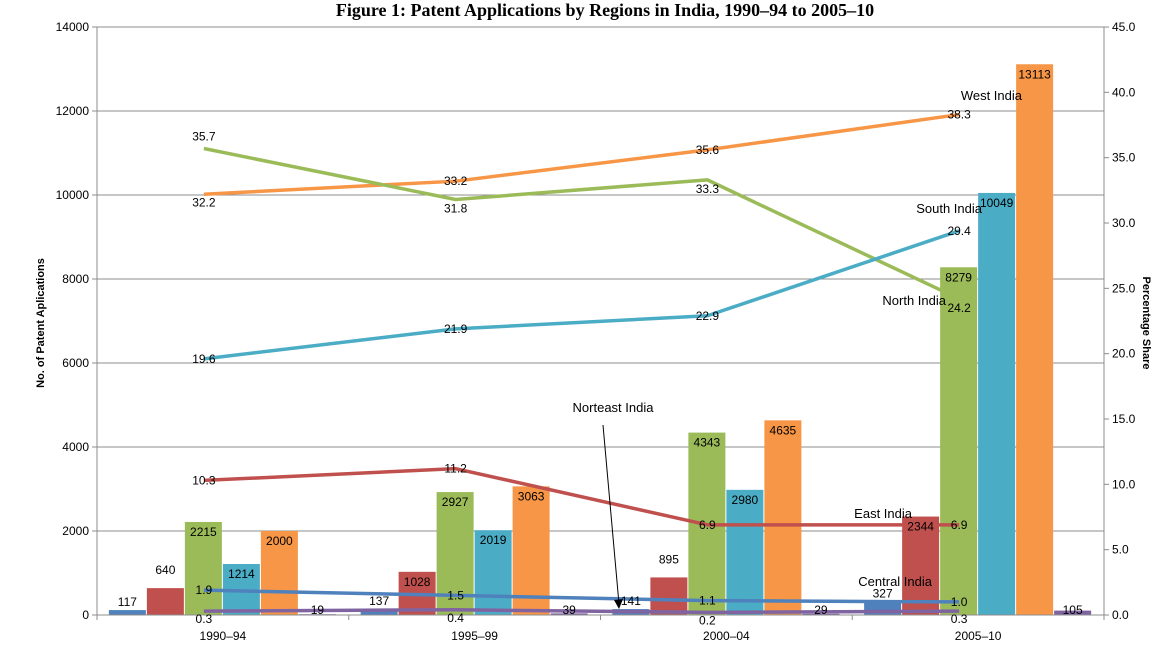 Image resolution: width=1156 pixels, height=658 pixels. What do you see at coordinates (978, 636) in the screenshot?
I see `x-tick-label: 2005–10` at bounding box center [978, 636].